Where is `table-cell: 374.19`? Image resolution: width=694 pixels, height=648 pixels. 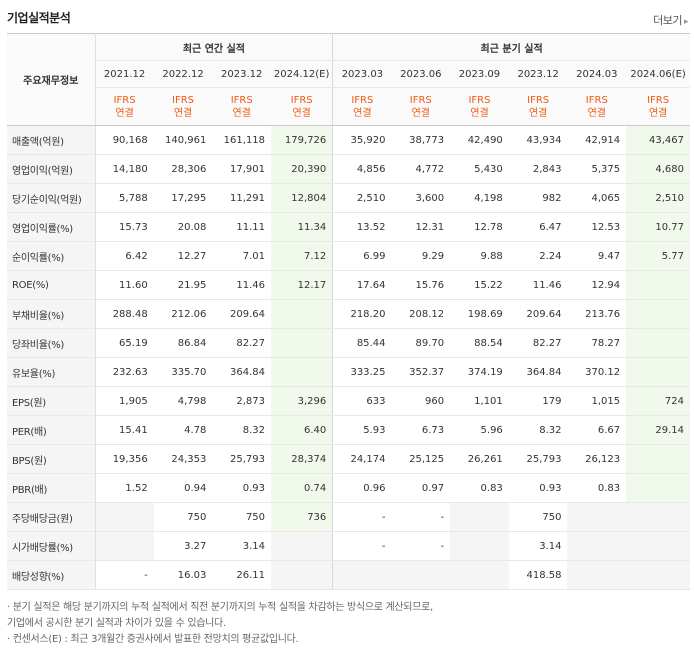 table-cell: 374.19 is located at coordinates (479, 372).